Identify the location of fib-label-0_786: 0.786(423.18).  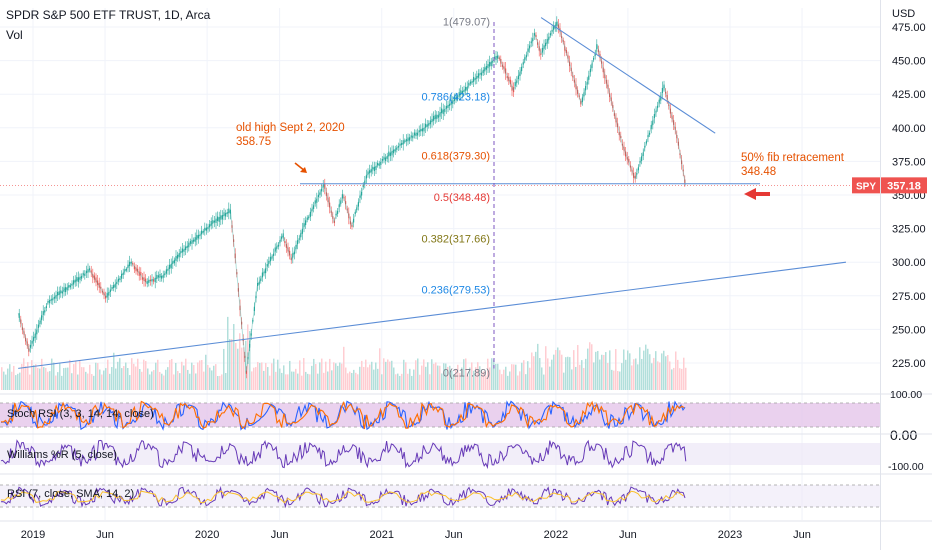
(456, 98).